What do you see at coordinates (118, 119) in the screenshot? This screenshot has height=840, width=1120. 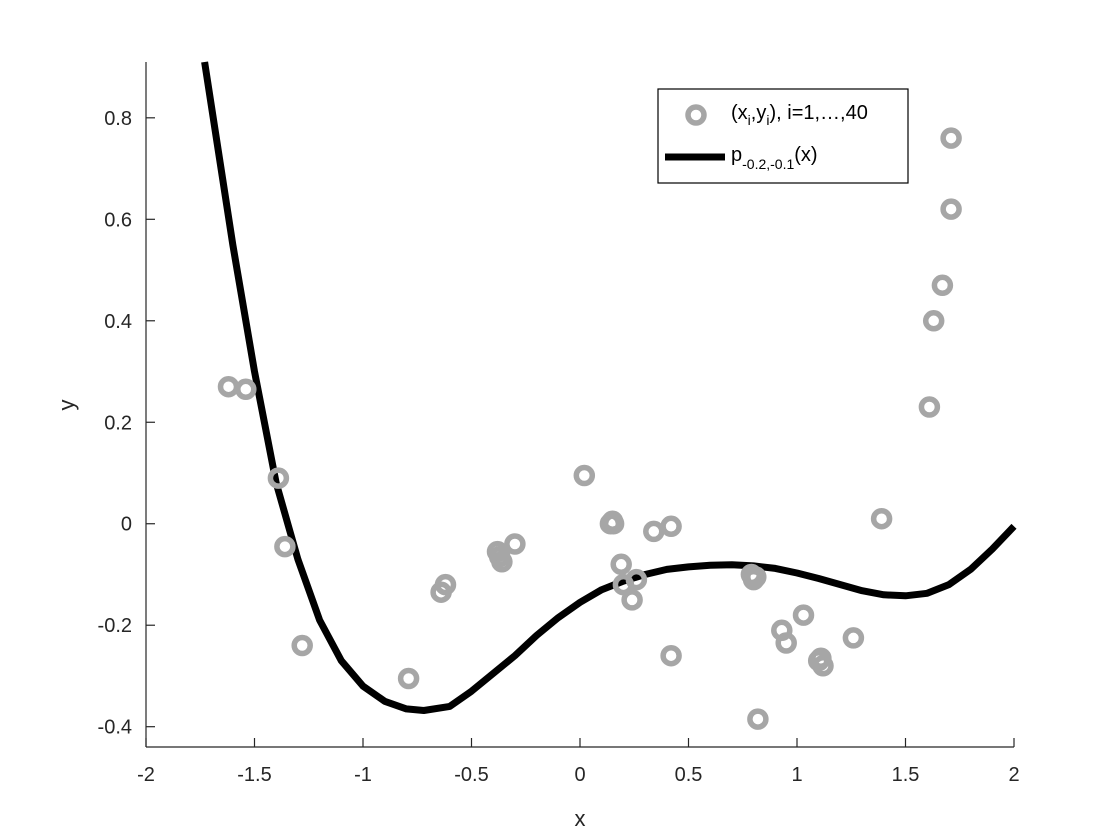 I see `y-tick-label: 0.8` at bounding box center [118, 119].